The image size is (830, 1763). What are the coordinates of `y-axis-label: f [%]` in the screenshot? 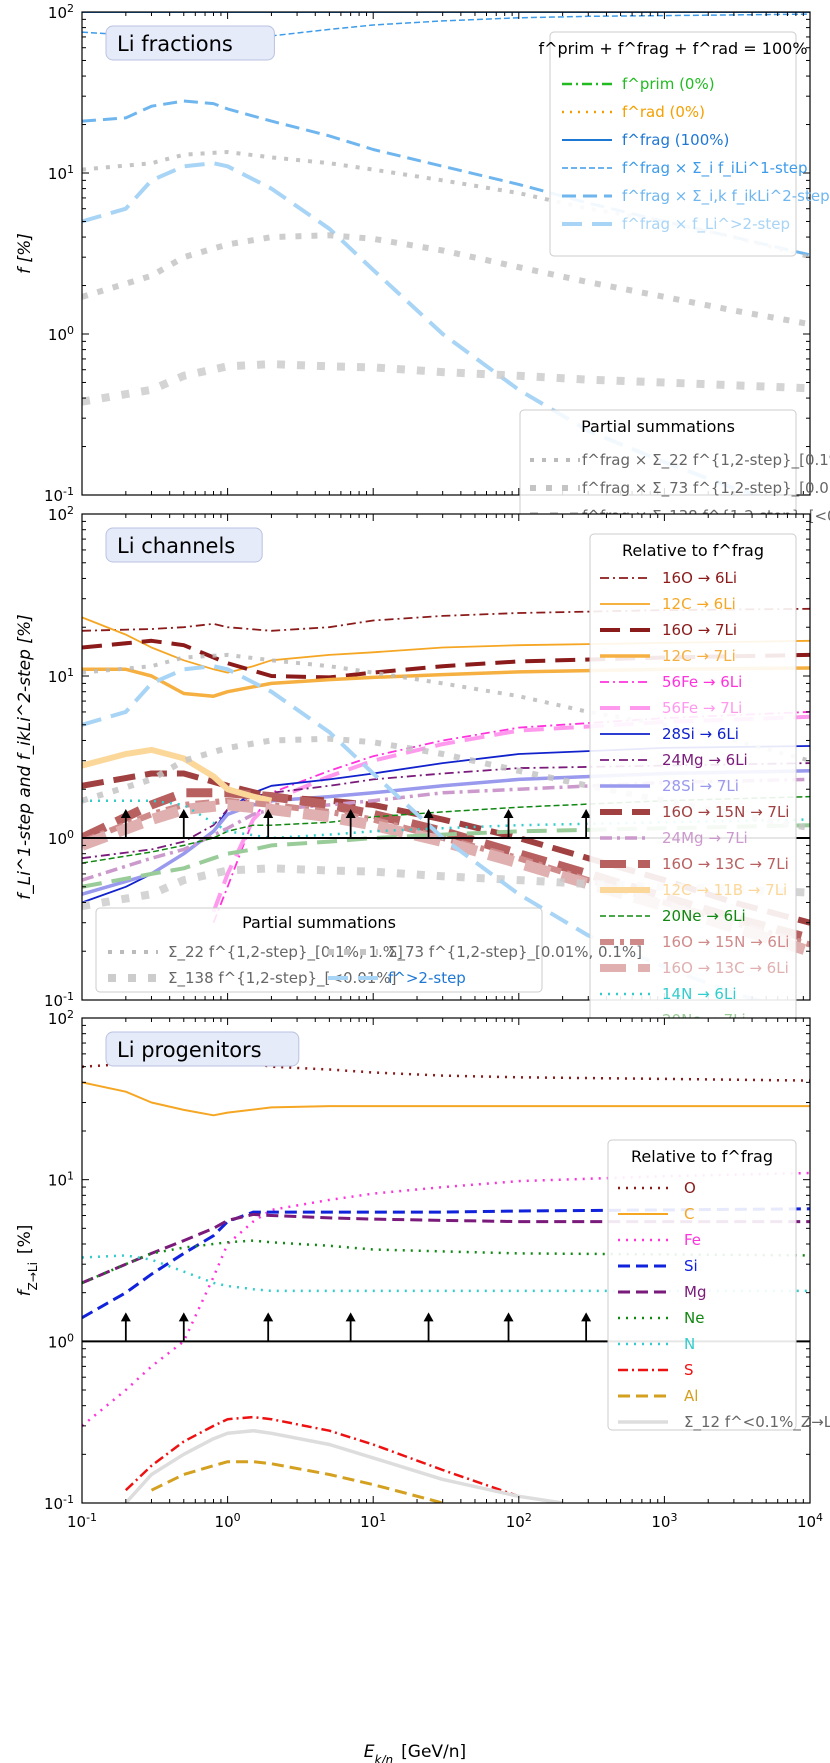 It's located at (25, 253).